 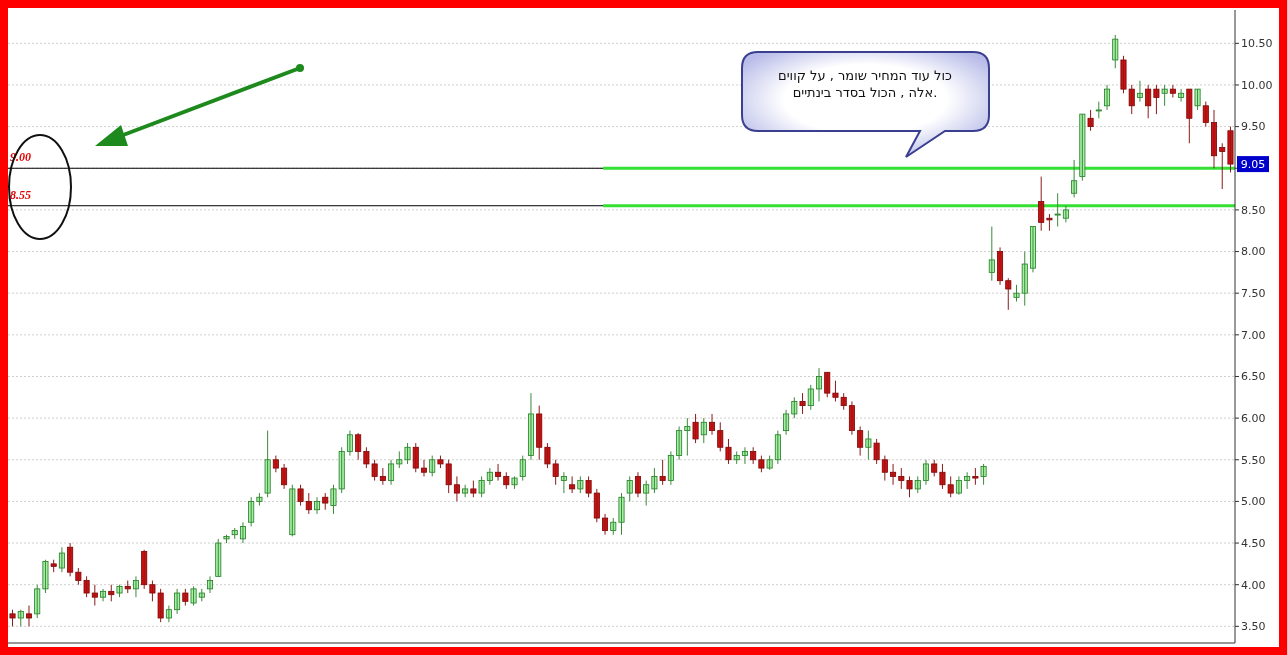 I want to click on y-tick-label: 8.00, so click(x=1253, y=252).